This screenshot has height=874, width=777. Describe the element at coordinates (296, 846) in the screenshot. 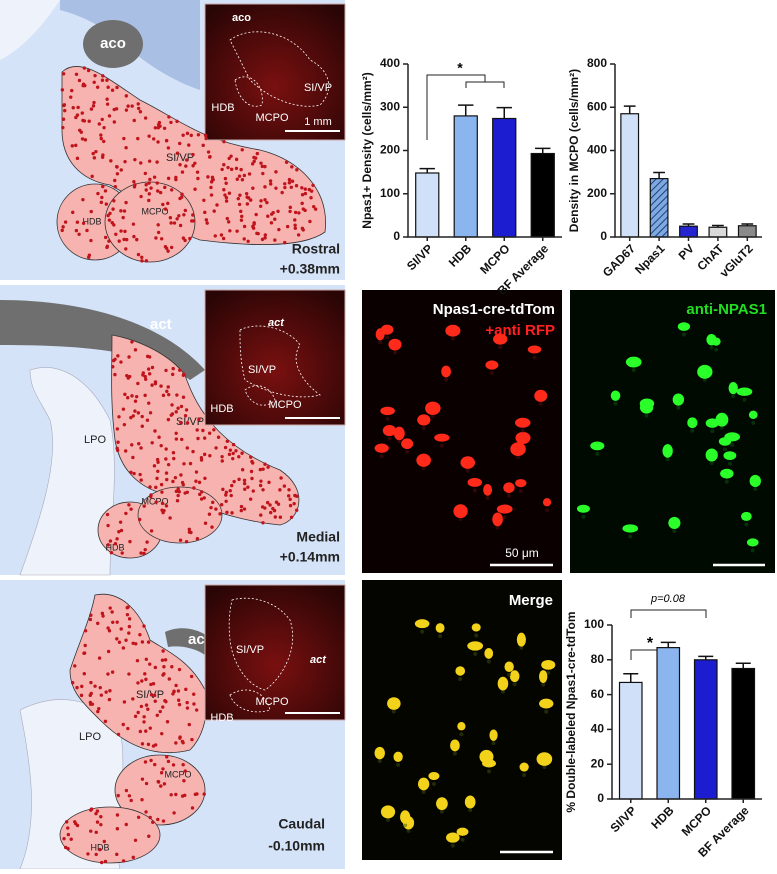

I see `coordinate-label: -0.10mm` at that location.